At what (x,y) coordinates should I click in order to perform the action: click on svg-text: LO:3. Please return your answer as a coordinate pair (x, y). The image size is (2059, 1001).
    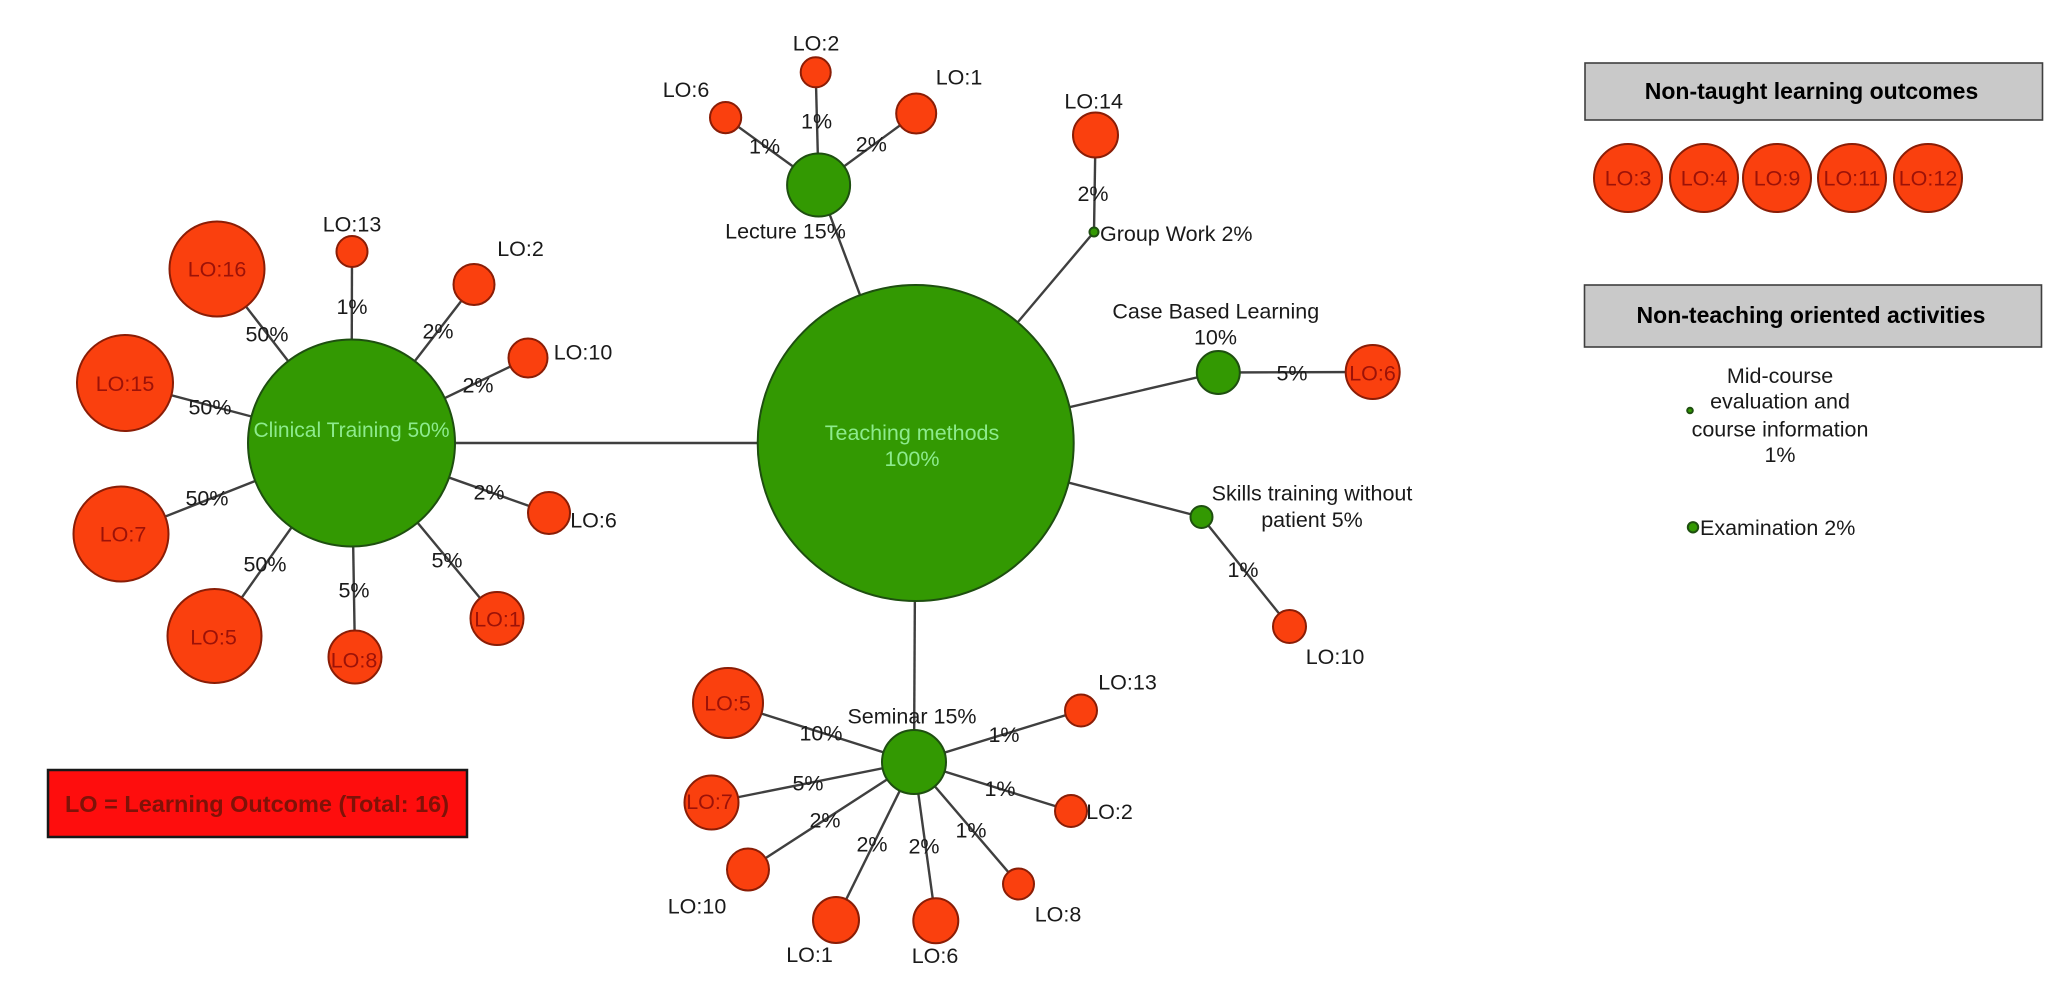
    Looking at the image, I should click on (1628, 179).